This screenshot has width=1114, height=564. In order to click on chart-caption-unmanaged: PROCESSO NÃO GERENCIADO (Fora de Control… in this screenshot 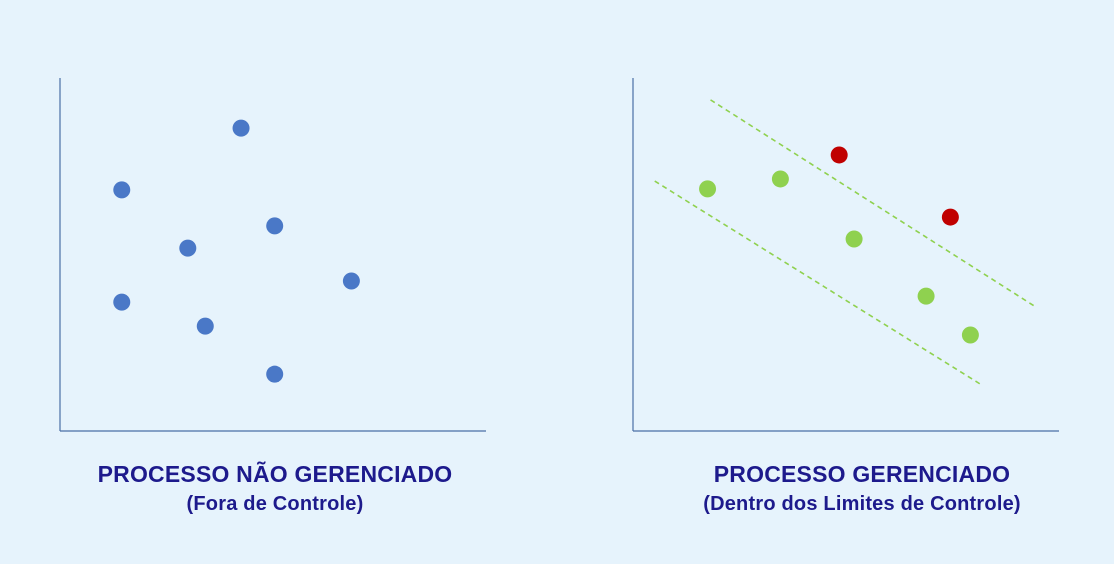, I will do `click(275, 489)`.